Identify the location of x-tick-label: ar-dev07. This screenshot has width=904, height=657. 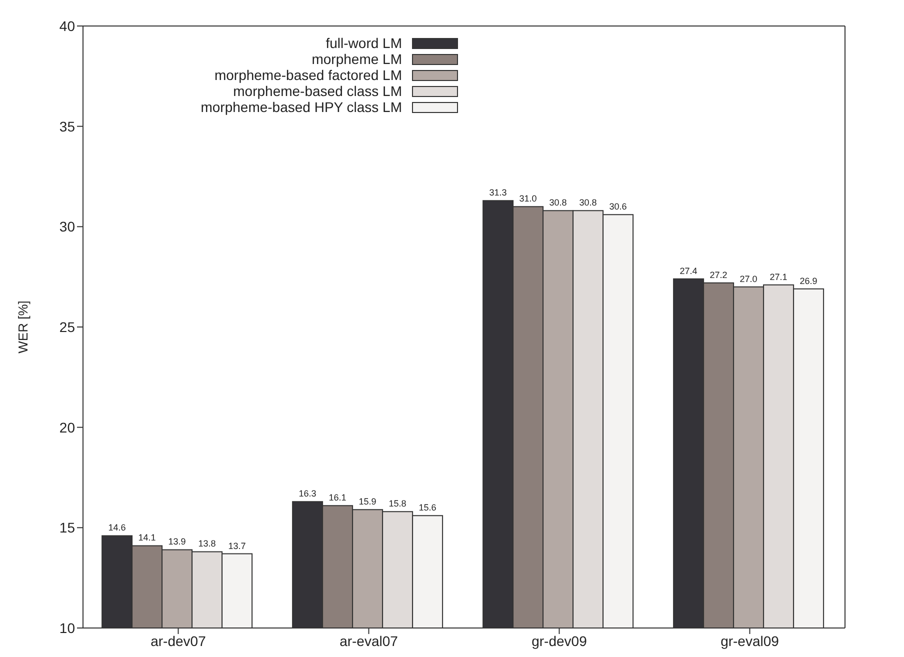
(178, 640).